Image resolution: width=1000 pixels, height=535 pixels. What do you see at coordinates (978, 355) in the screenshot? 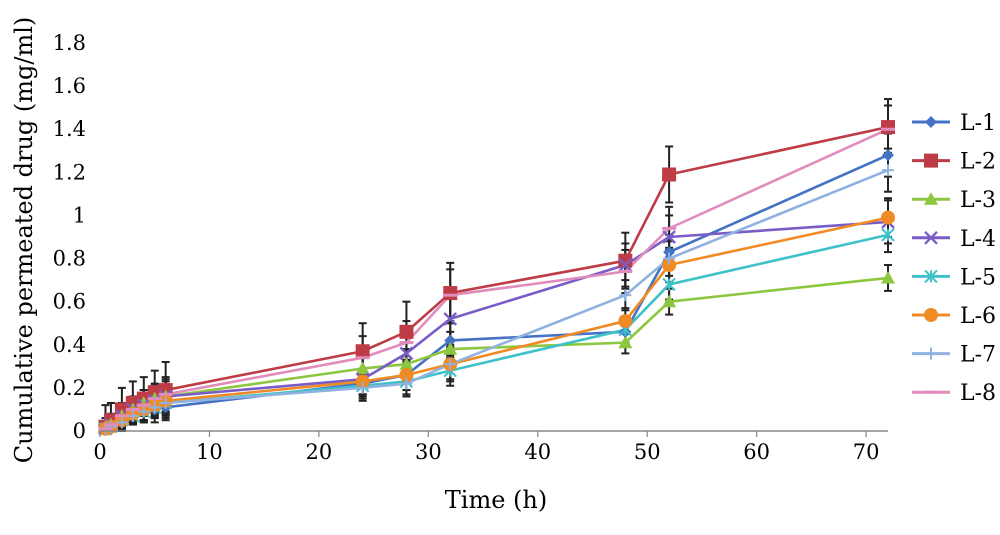
I see `legend-label: L-7` at bounding box center [978, 355].